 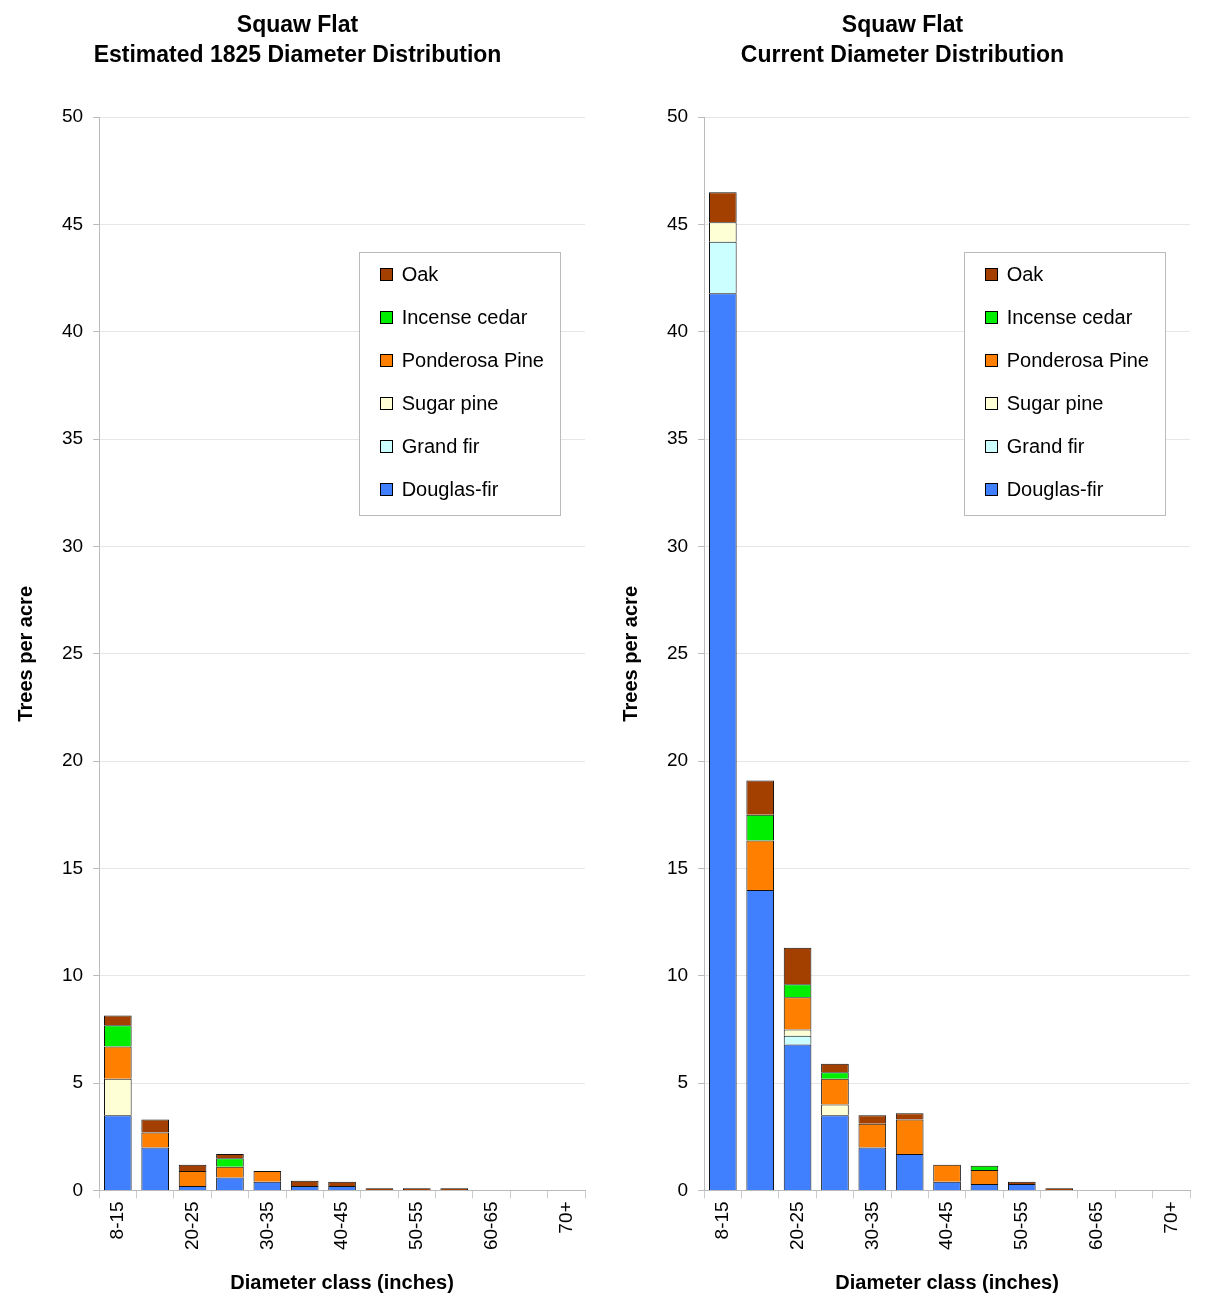 I want to click on chart-subtitle: Current Diameter Distribution, so click(x=902, y=53).